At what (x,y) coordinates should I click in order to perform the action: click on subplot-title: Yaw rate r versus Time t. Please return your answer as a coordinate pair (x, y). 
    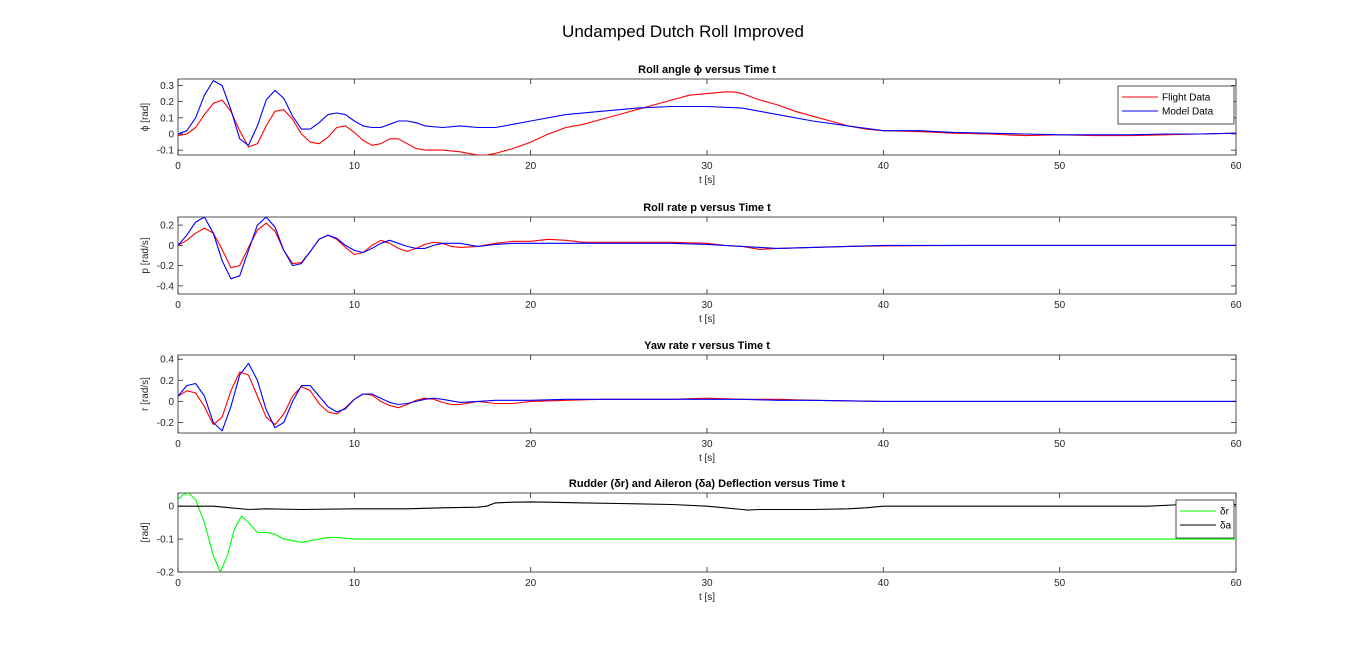
    Looking at the image, I should click on (707, 346).